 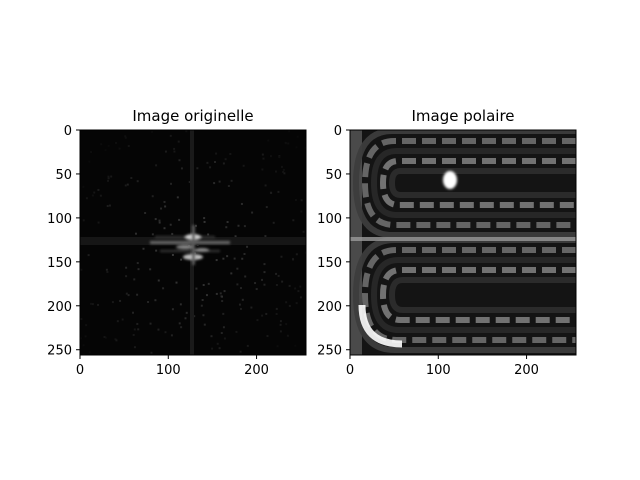 I want to click on right-title: Image polaire, so click(x=462, y=116).